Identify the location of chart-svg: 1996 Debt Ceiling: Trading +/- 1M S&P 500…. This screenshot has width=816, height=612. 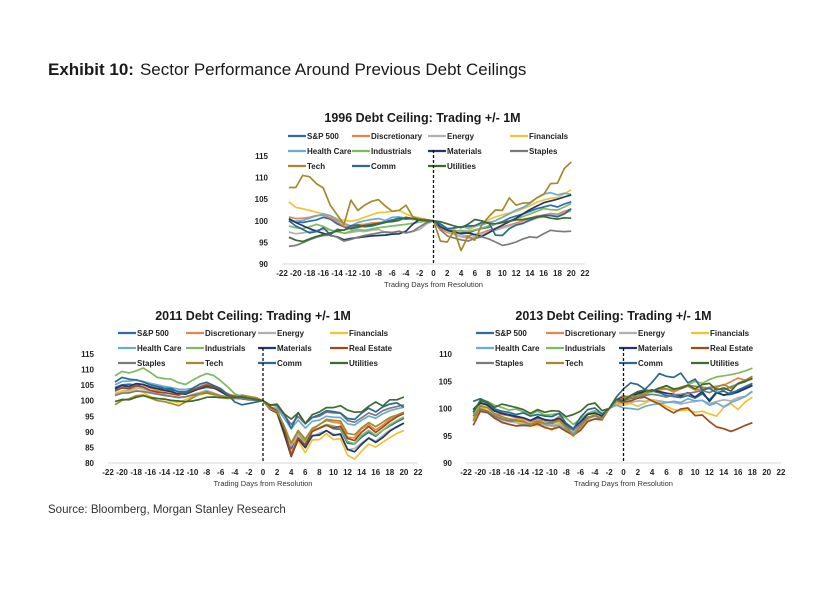
(422, 200).